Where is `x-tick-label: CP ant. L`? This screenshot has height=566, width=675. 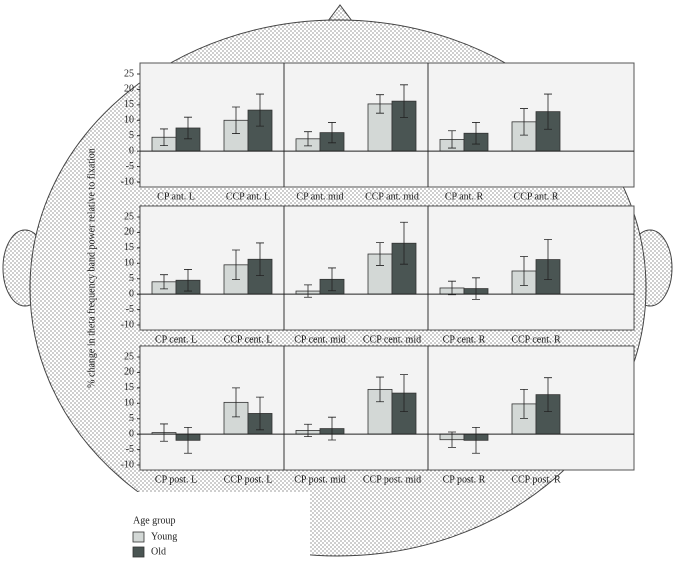 x-tick-label: CP ant. L is located at coordinates (176, 196).